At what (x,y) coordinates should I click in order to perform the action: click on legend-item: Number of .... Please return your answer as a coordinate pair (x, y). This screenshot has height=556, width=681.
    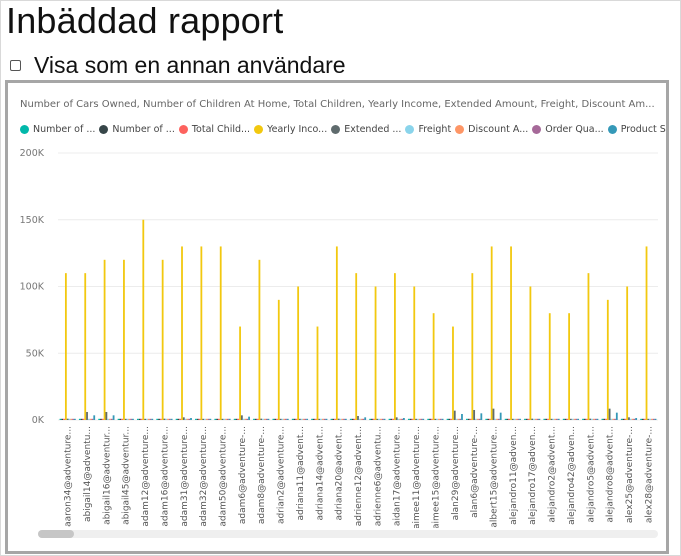
    Looking at the image, I should click on (57, 129).